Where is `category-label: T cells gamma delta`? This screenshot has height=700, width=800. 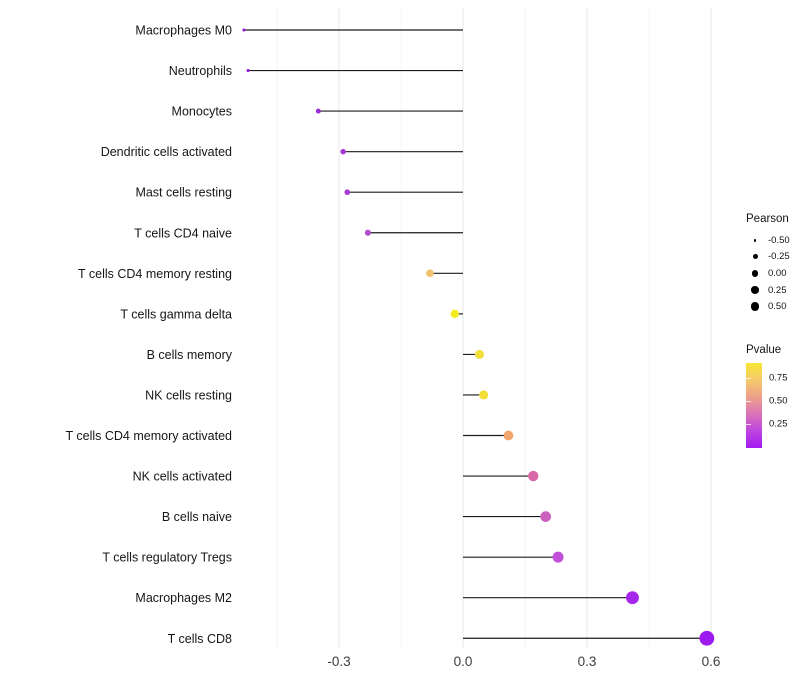
category-label: T cells gamma delta is located at coordinates (176, 314).